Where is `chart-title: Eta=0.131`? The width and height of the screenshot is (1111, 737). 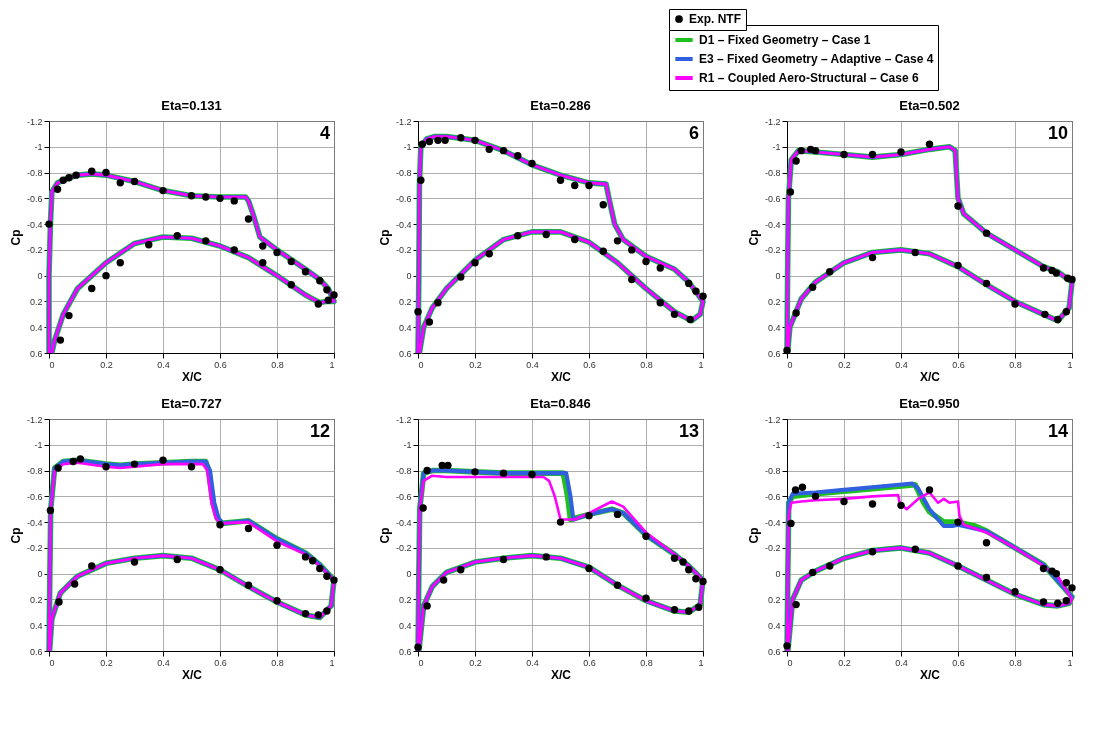
chart-title: Eta=0.131 is located at coordinates (191, 105).